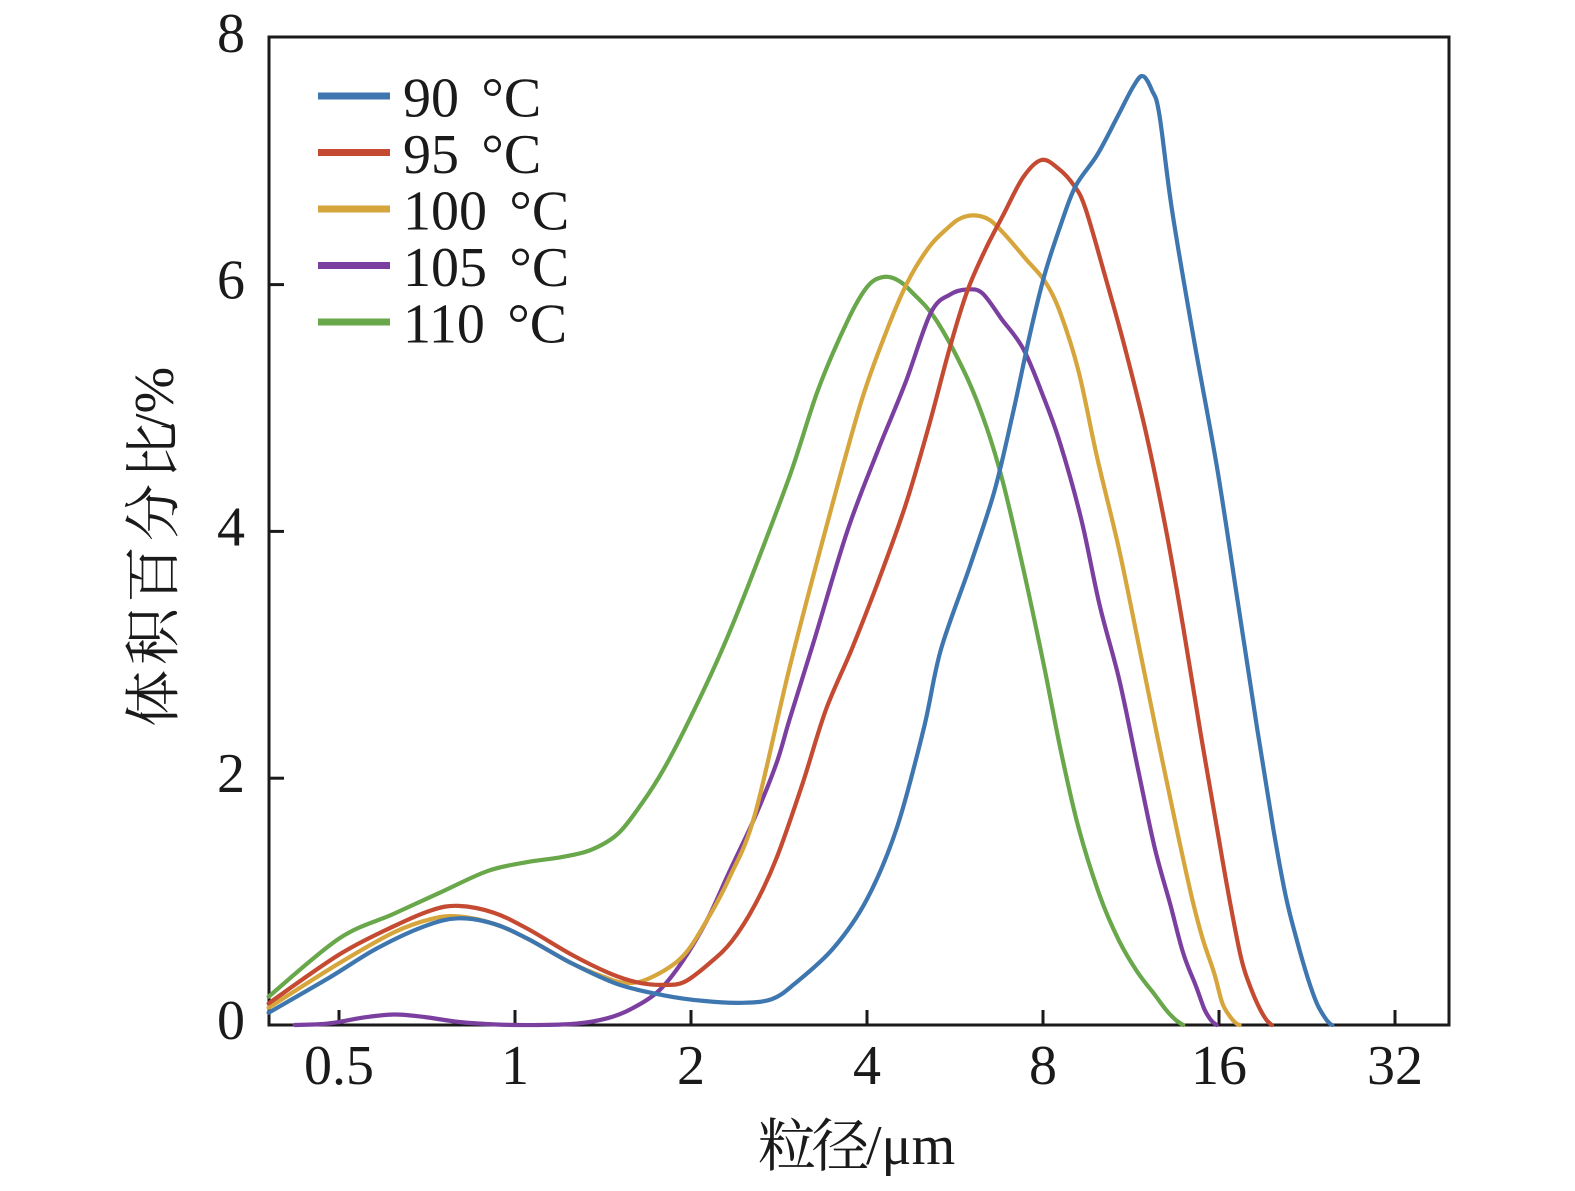 This screenshot has height=1191, width=1575. Describe the element at coordinates (472, 155) in the screenshot. I see `svg-text: 95 °C` at that location.